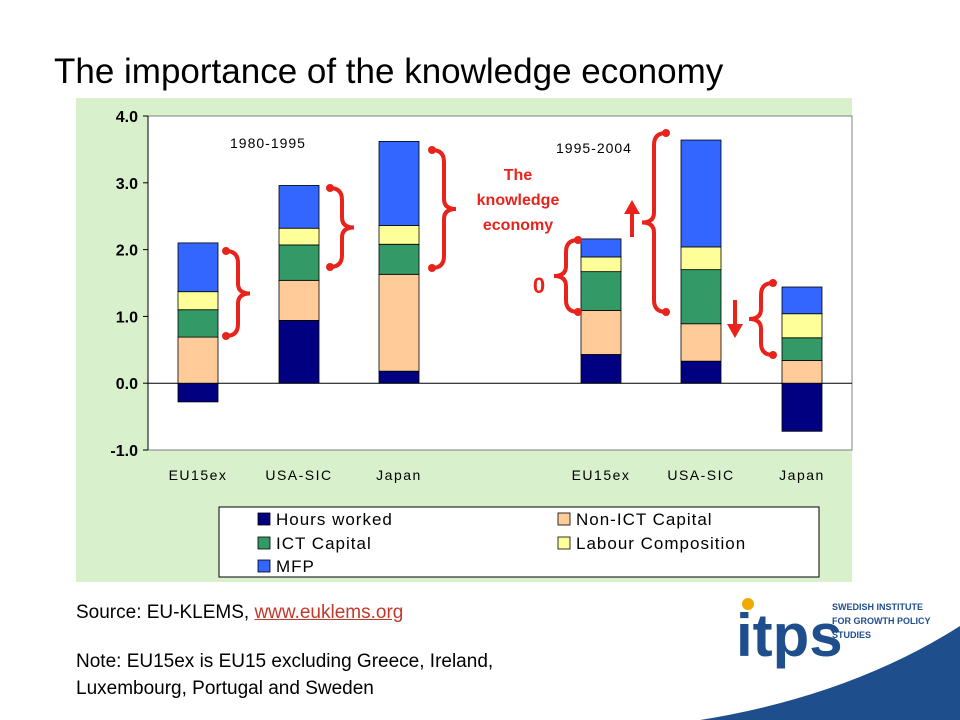 This screenshot has width=960, height=720. I want to click on y-tick-label: 1.0, so click(127, 317).